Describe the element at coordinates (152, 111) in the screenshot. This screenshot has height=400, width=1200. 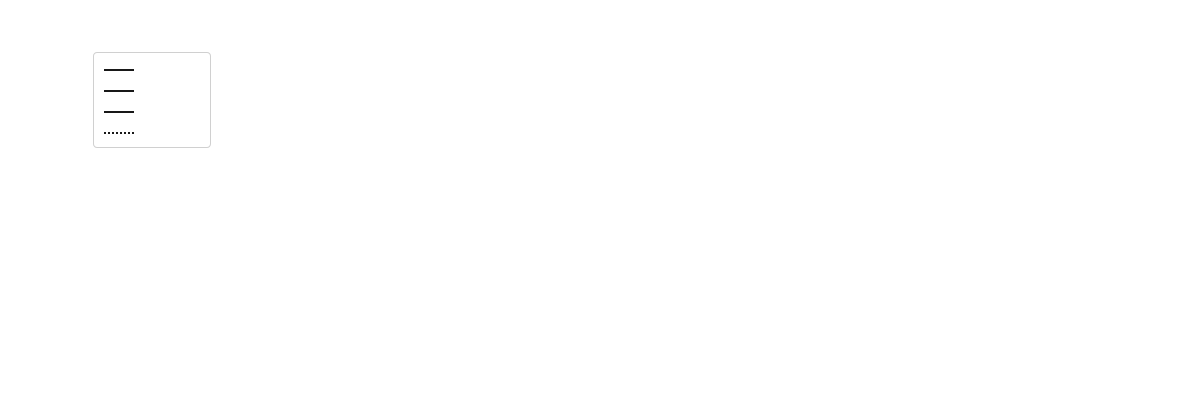
I see `legend-entry-fire` at that location.